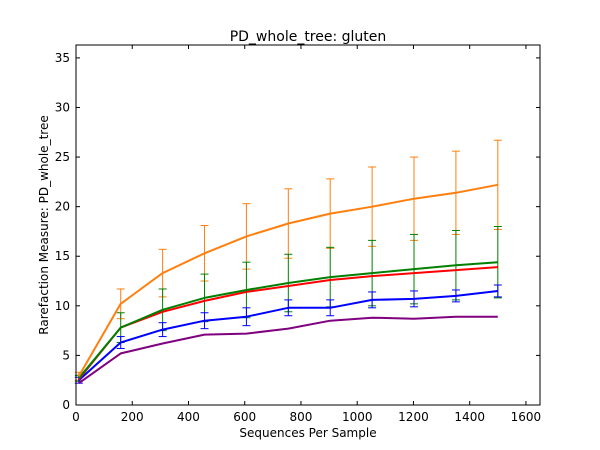  I want to click on x-tick-label: 800, so click(301, 417).